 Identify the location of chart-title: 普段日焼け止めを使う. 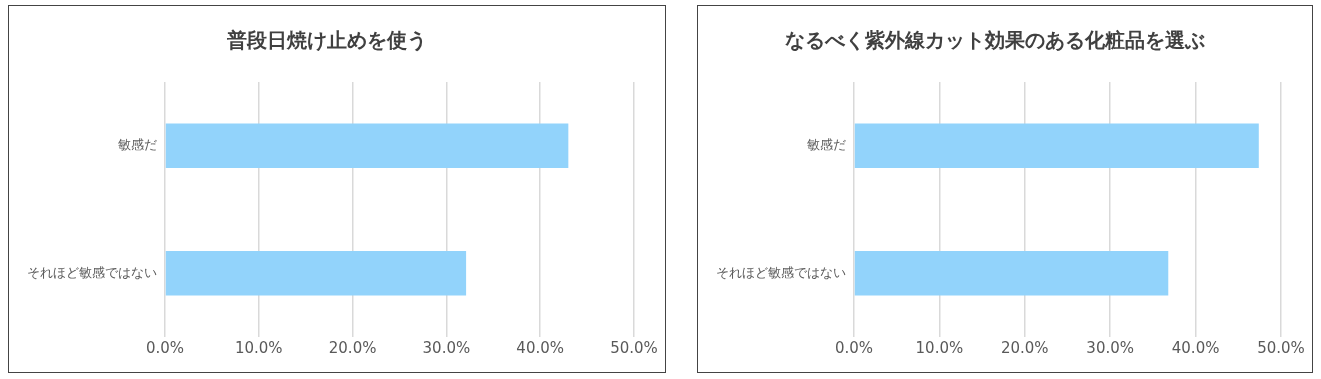
(326, 40).